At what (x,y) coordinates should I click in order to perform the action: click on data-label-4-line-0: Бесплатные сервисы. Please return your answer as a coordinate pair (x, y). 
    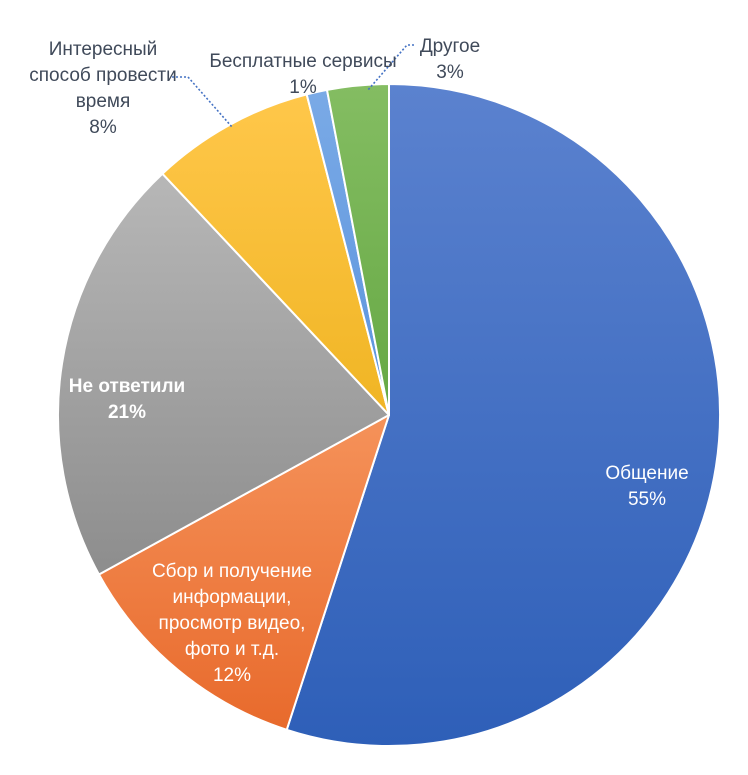
    Looking at the image, I should click on (302, 61).